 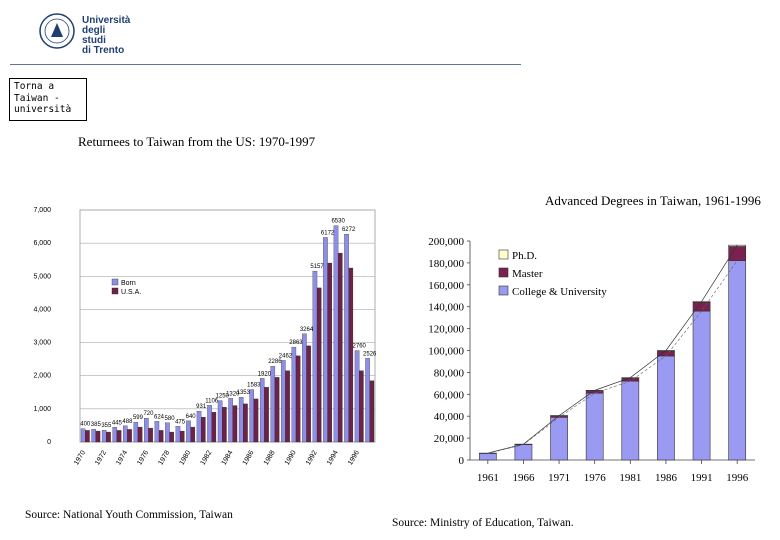 What do you see at coordinates (42, 210) in the screenshot?
I see `chart1-ytick: 7,000` at bounding box center [42, 210].